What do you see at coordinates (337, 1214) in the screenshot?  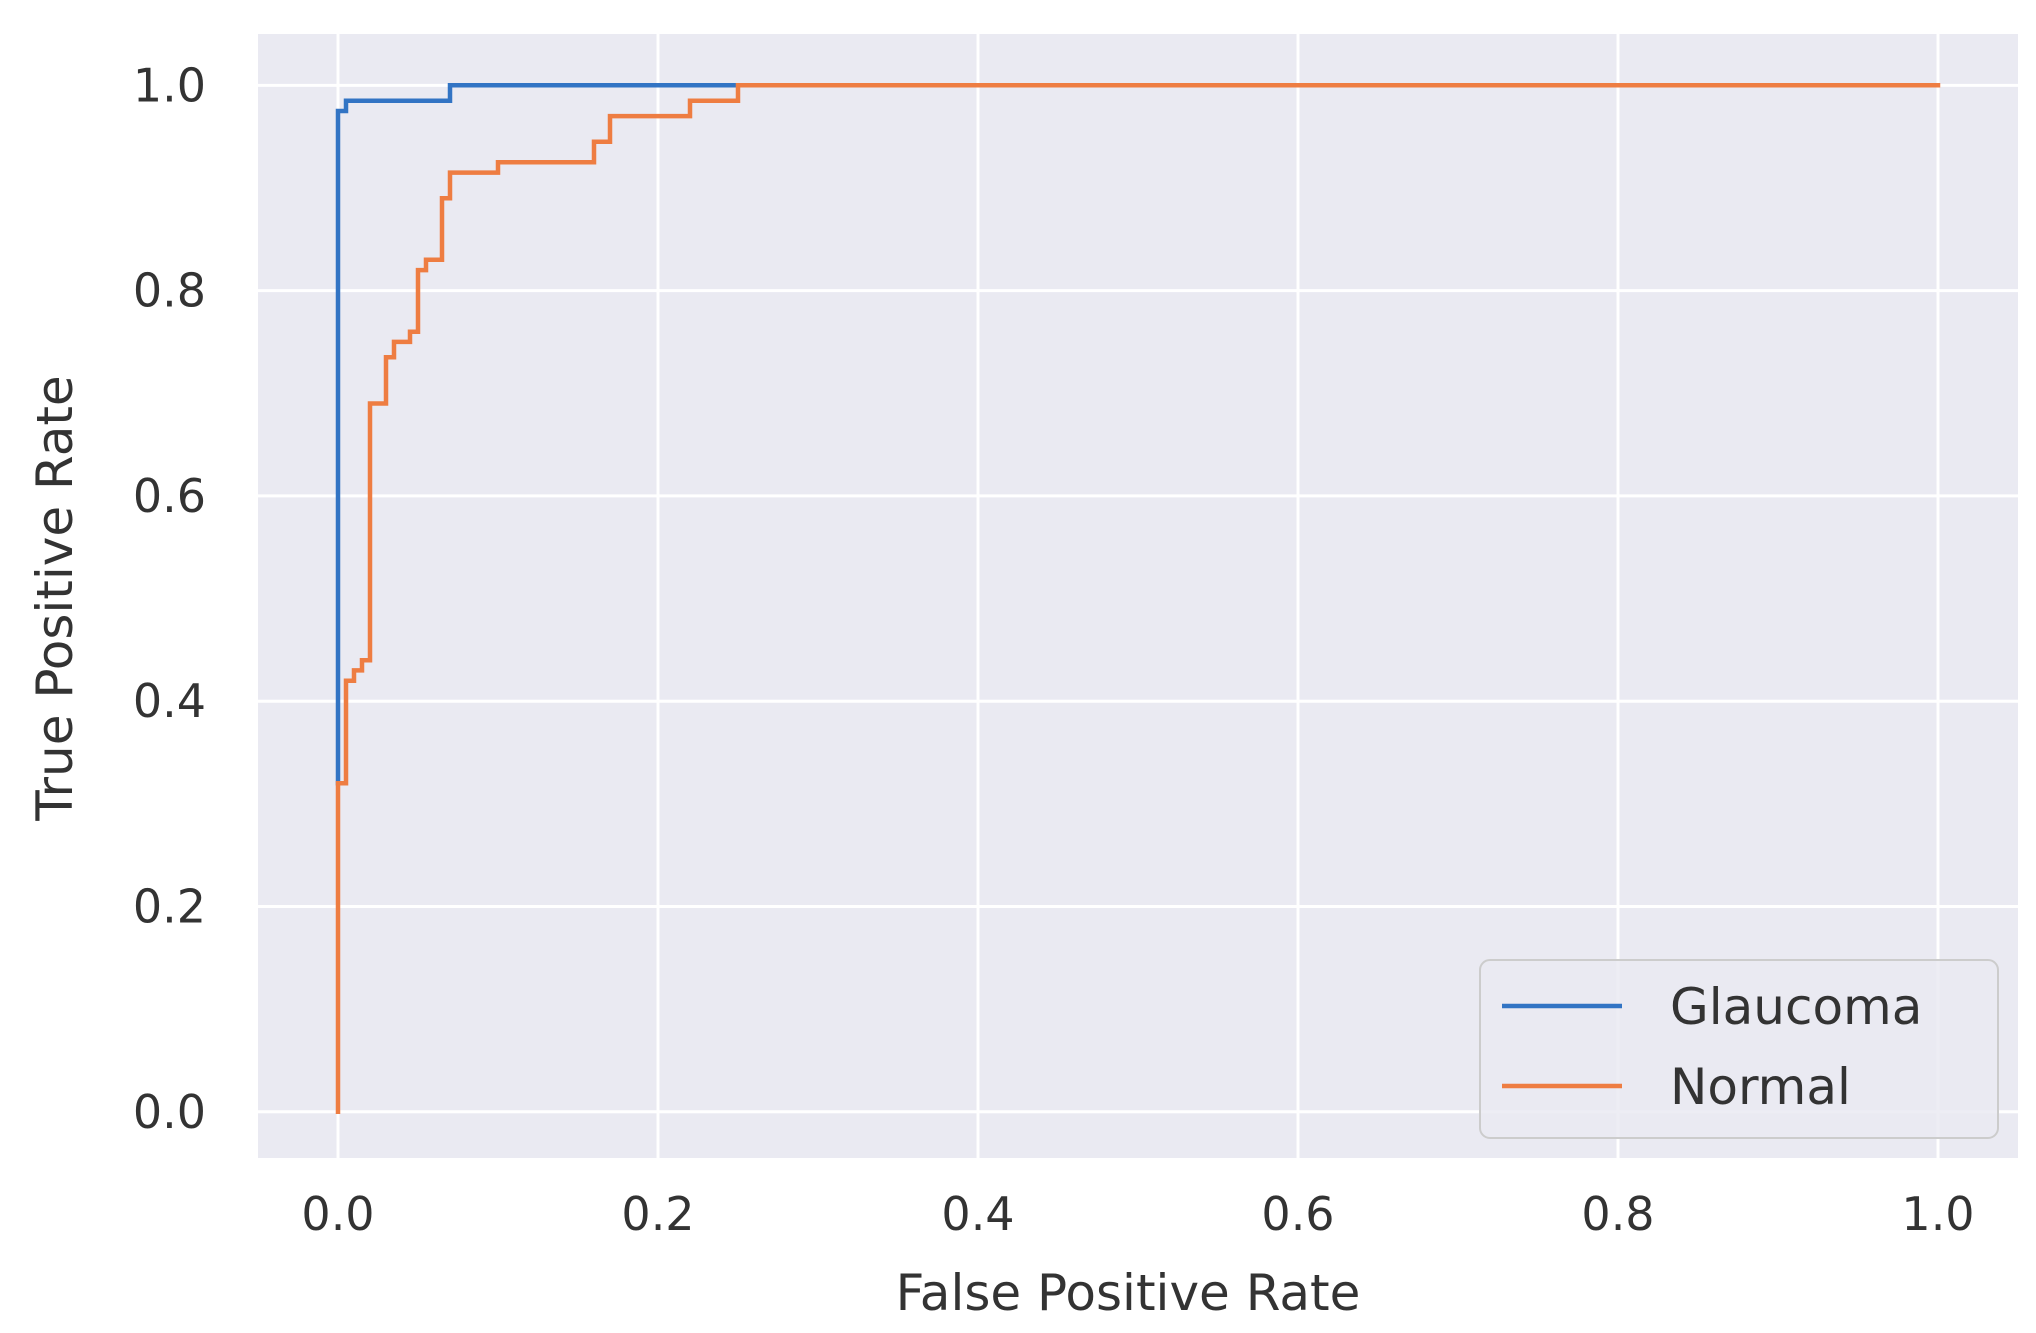 I see `x-tick-label: 0.0` at bounding box center [337, 1214].